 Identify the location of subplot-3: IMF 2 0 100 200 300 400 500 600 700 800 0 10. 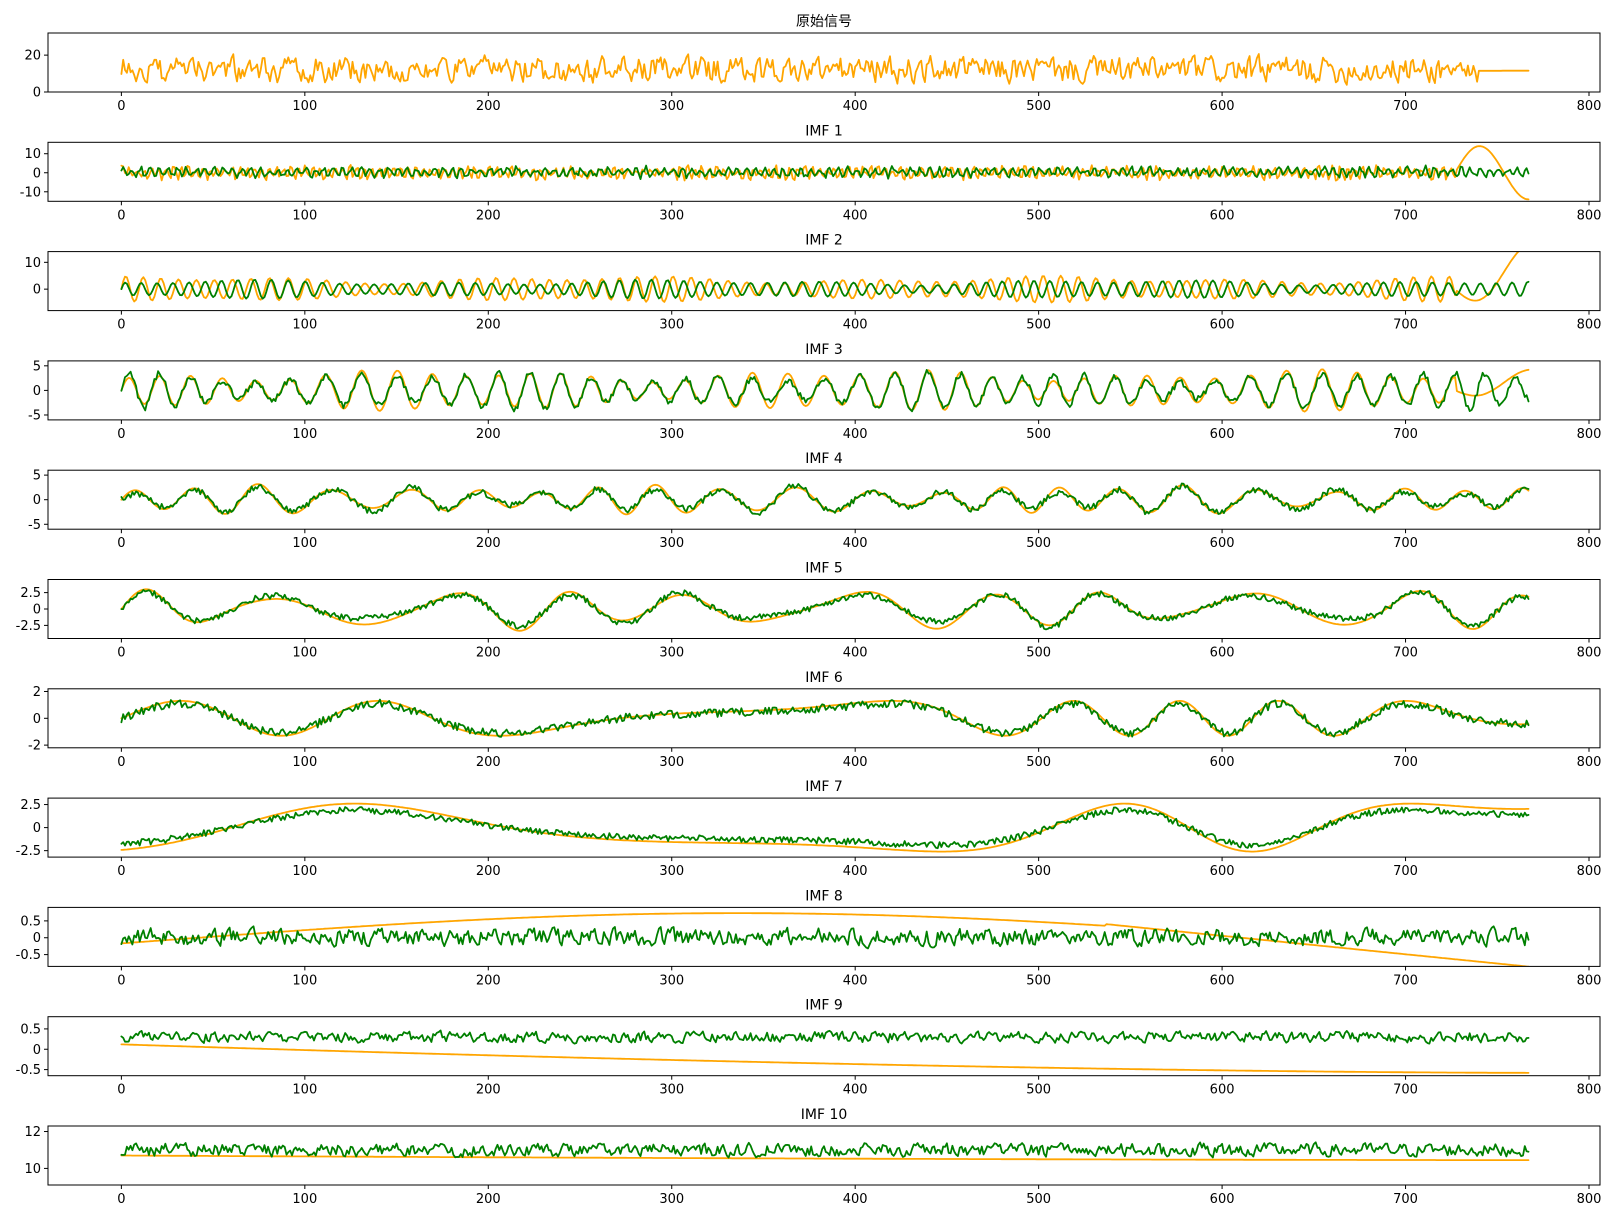
(812, 283).